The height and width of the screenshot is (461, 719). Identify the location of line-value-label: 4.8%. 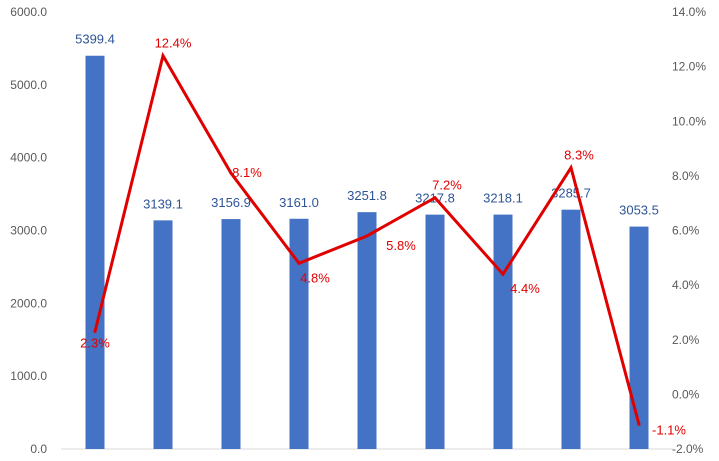
(315, 277).